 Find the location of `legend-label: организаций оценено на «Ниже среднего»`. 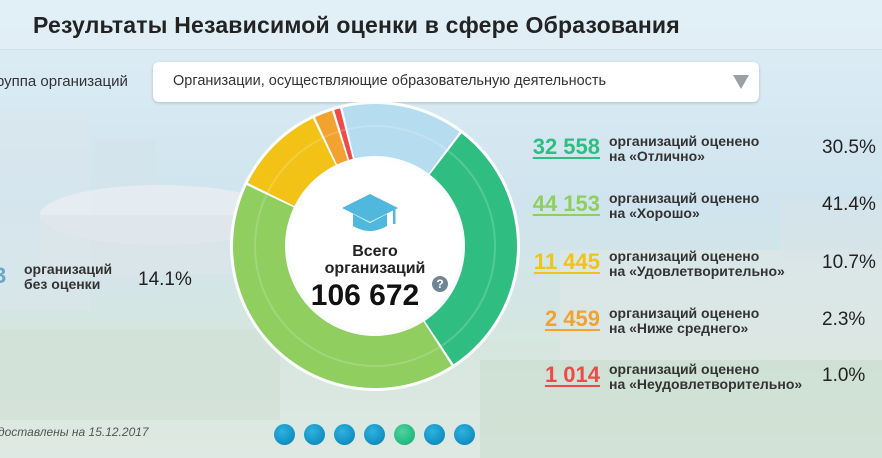

legend-label: организаций оценено на «Ниже среднего» is located at coordinates (684, 321).